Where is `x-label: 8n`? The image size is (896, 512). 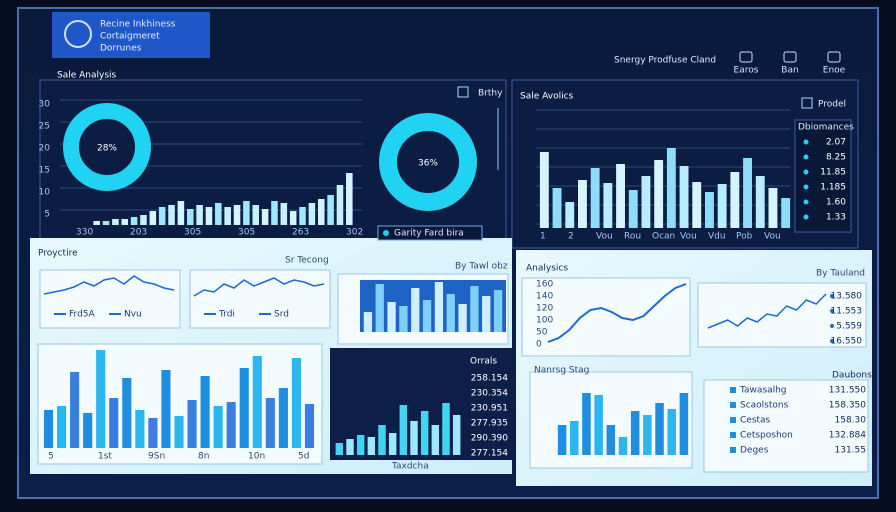 x-label: 8n is located at coordinates (203, 457).